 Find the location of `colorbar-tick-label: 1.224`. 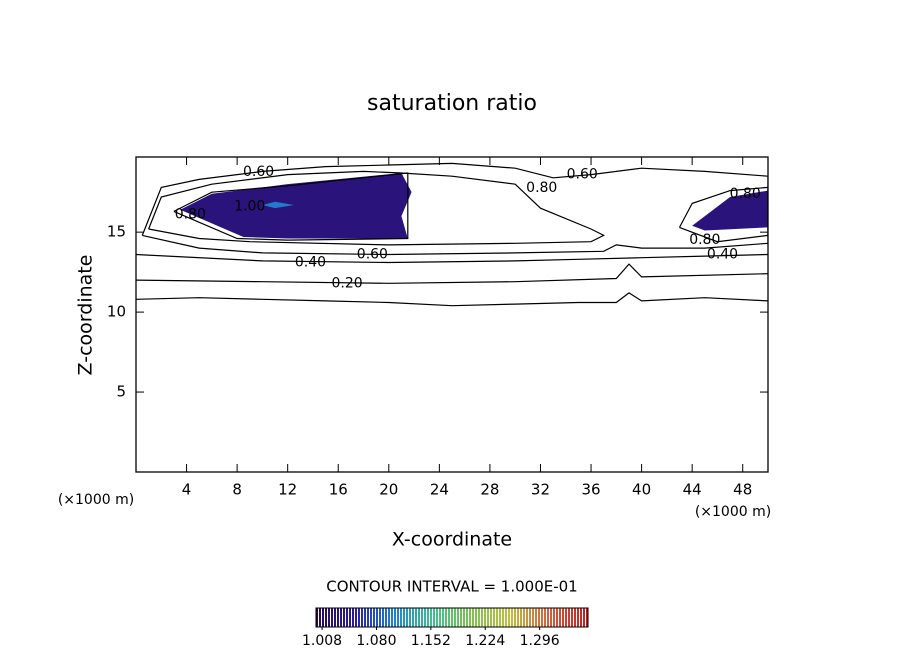

colorbar-tick-label: 1.224 is located at coordinates (485, 641).